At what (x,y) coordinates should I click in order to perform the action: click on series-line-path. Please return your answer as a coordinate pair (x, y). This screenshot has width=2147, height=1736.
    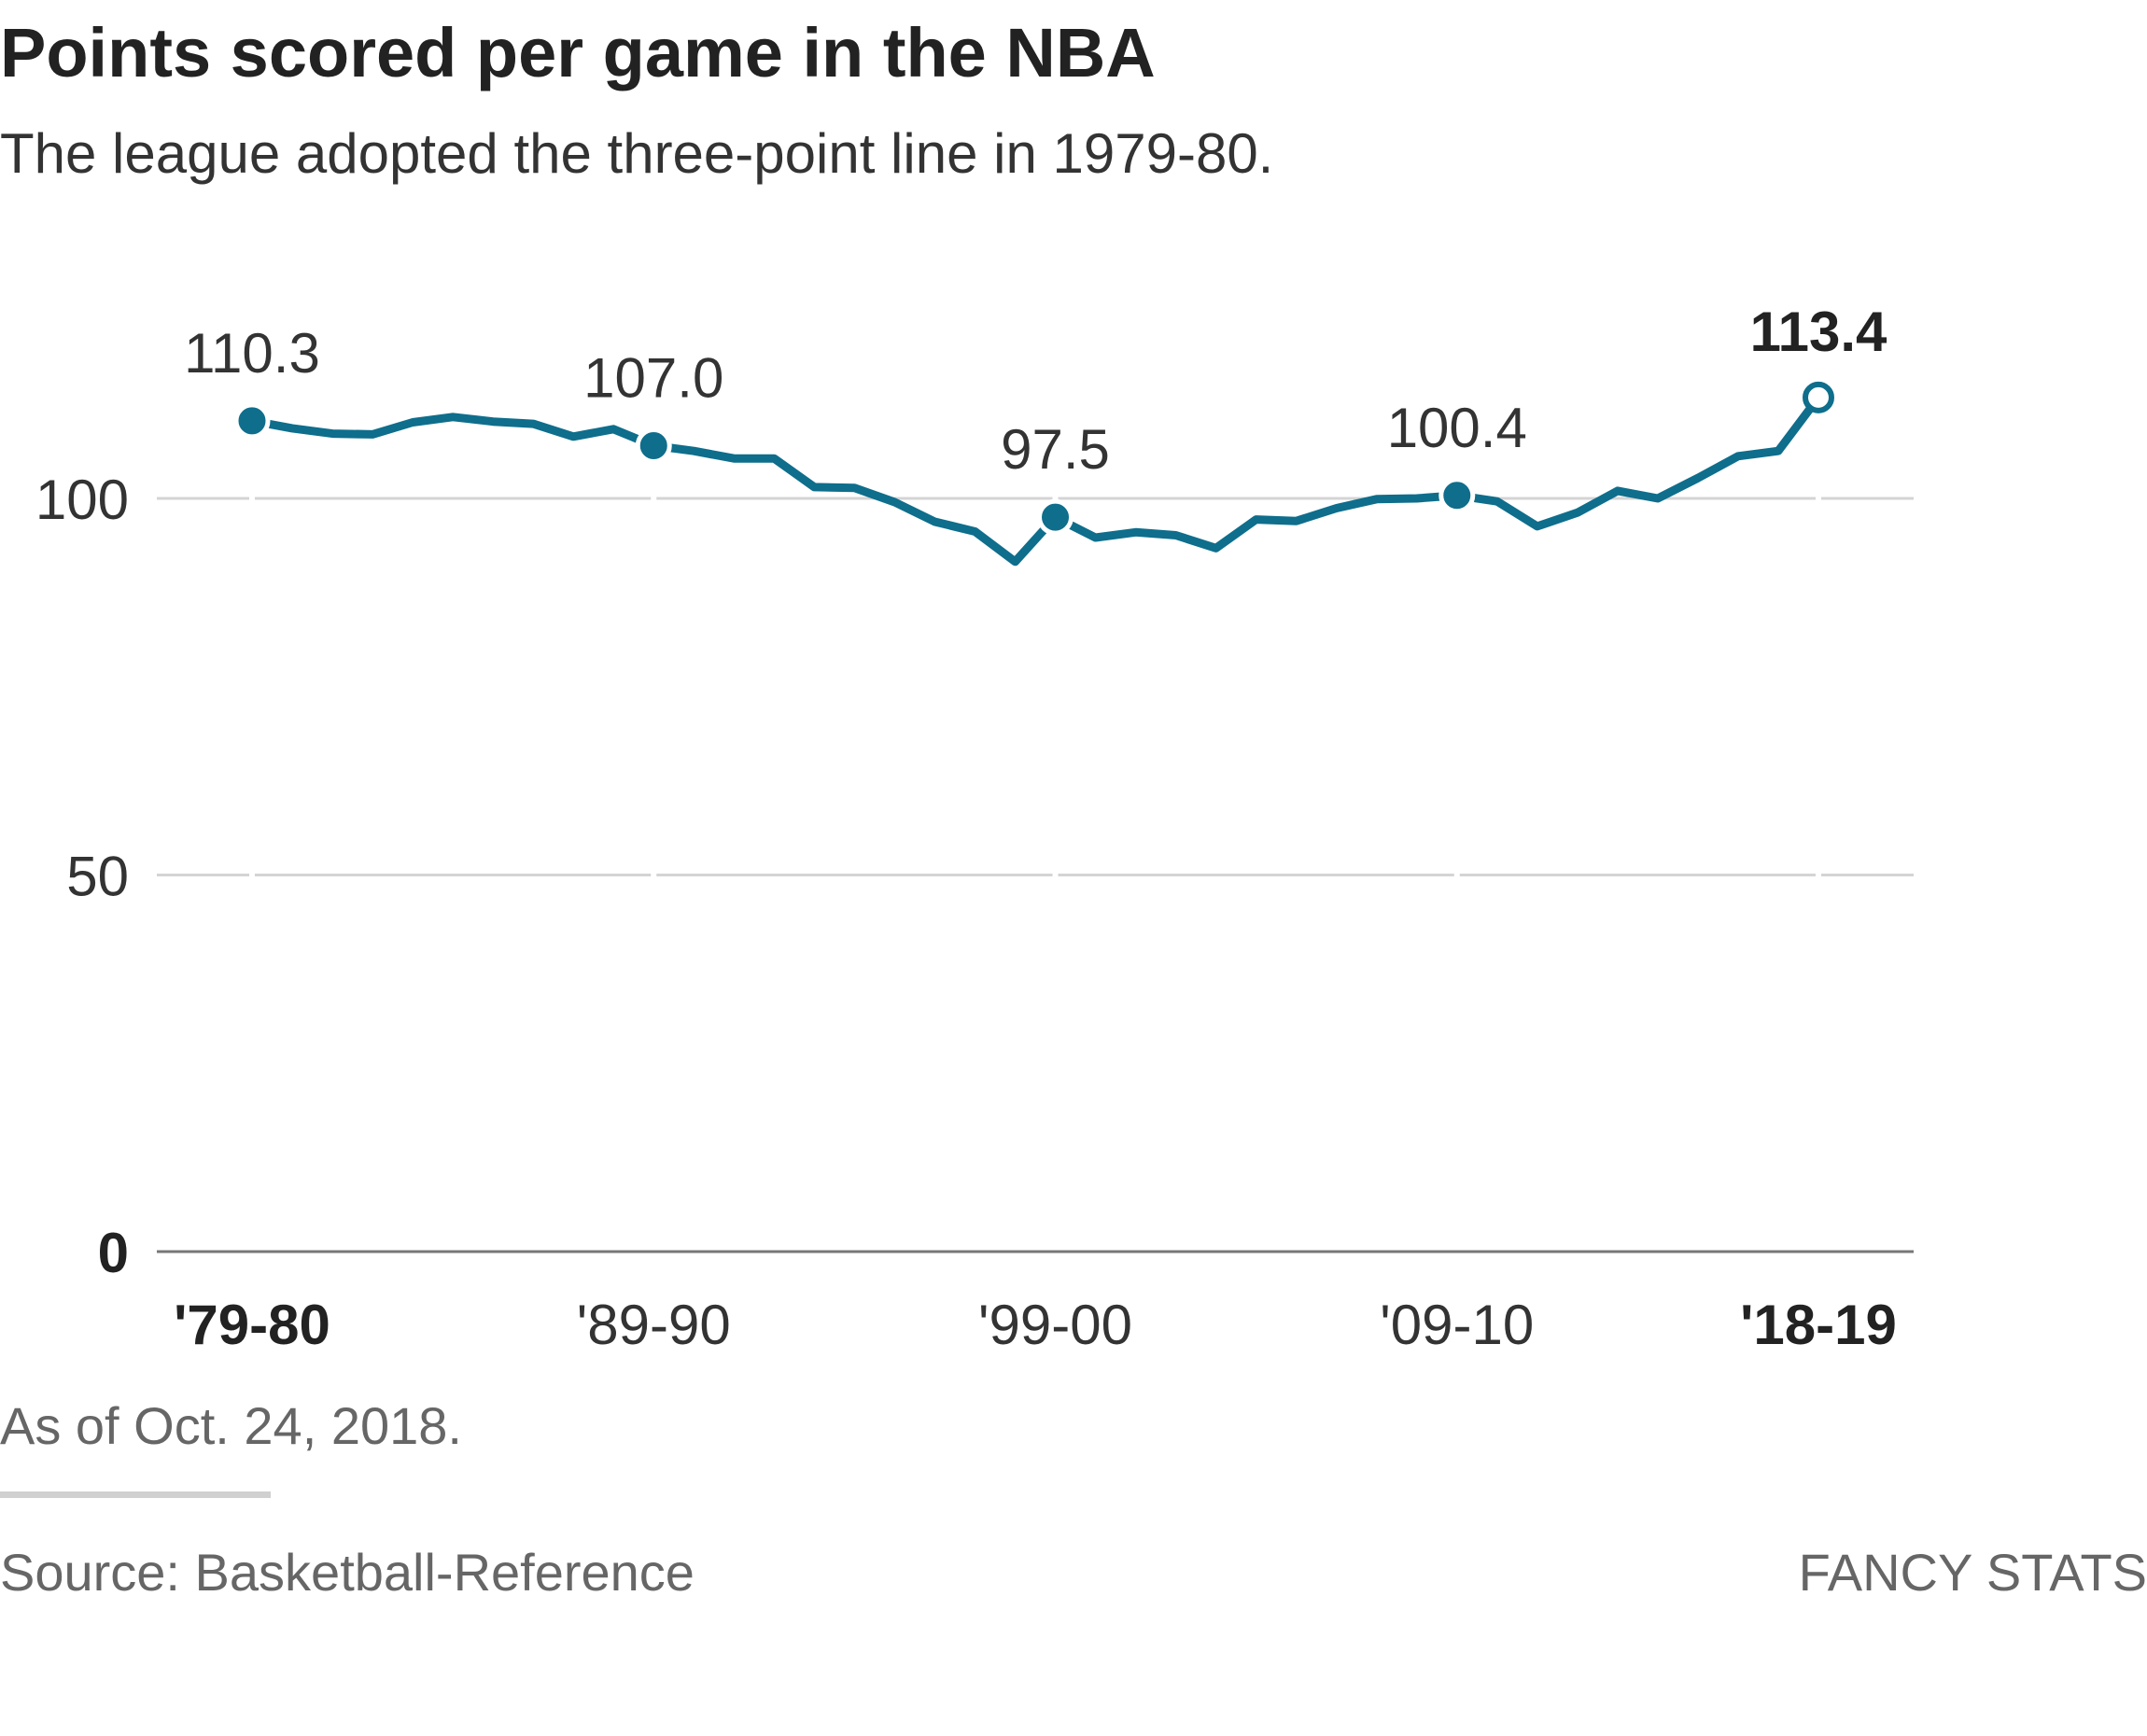
    Looking at the image, I should click on (1035, 480).